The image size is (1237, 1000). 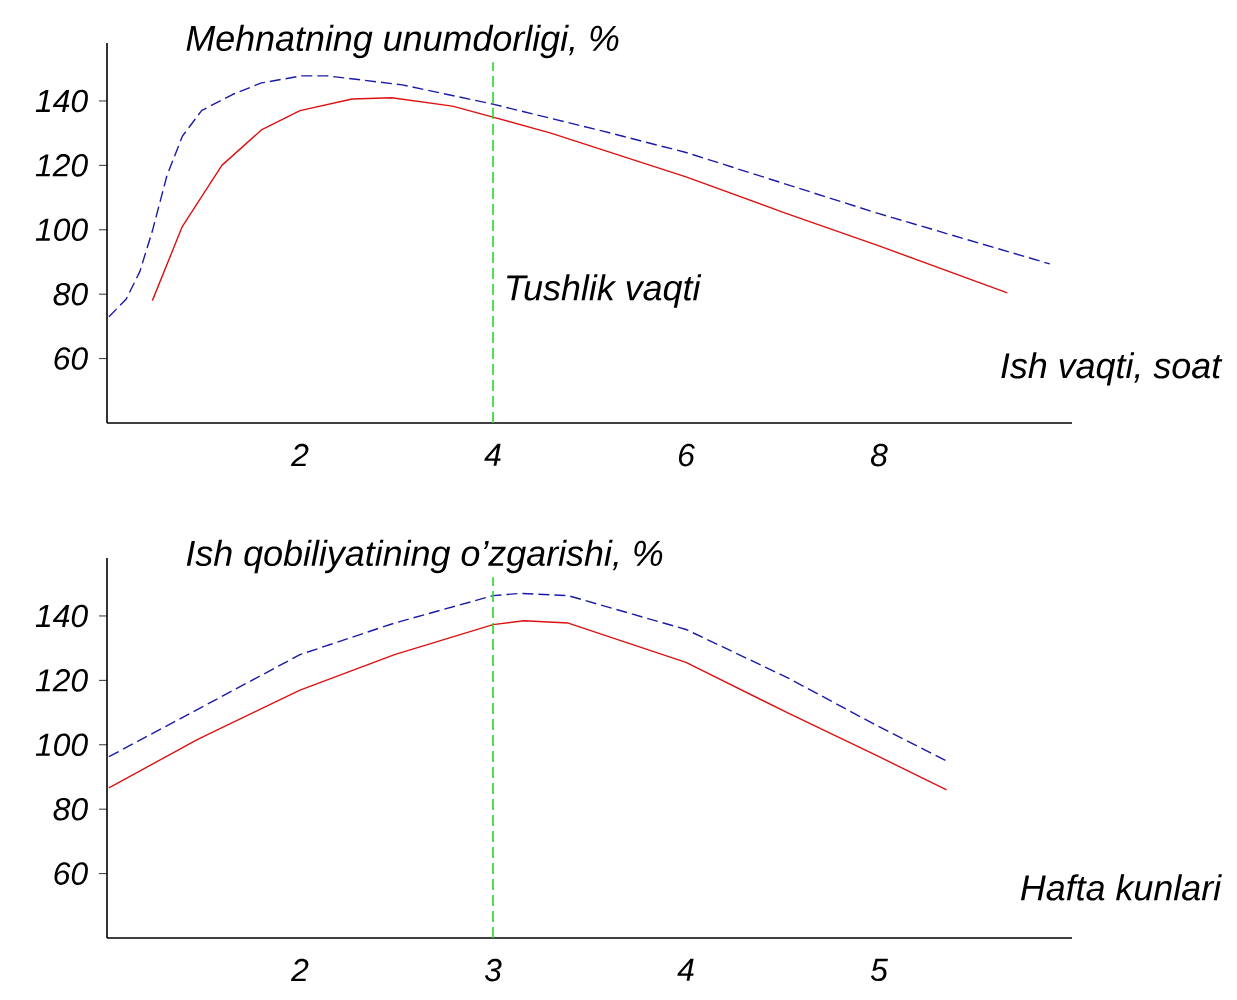 I want to click on ref-line-label: Tushlik vaqti, so click(x=604, y=291).